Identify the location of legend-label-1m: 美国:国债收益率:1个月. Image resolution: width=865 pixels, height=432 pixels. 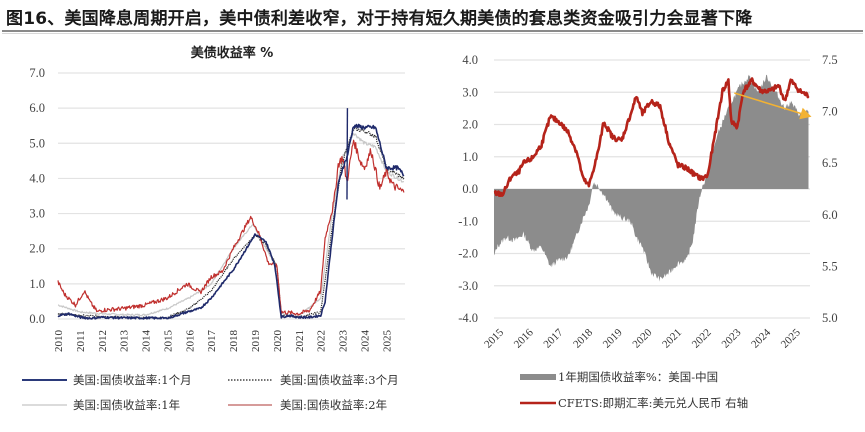
(132, 380).